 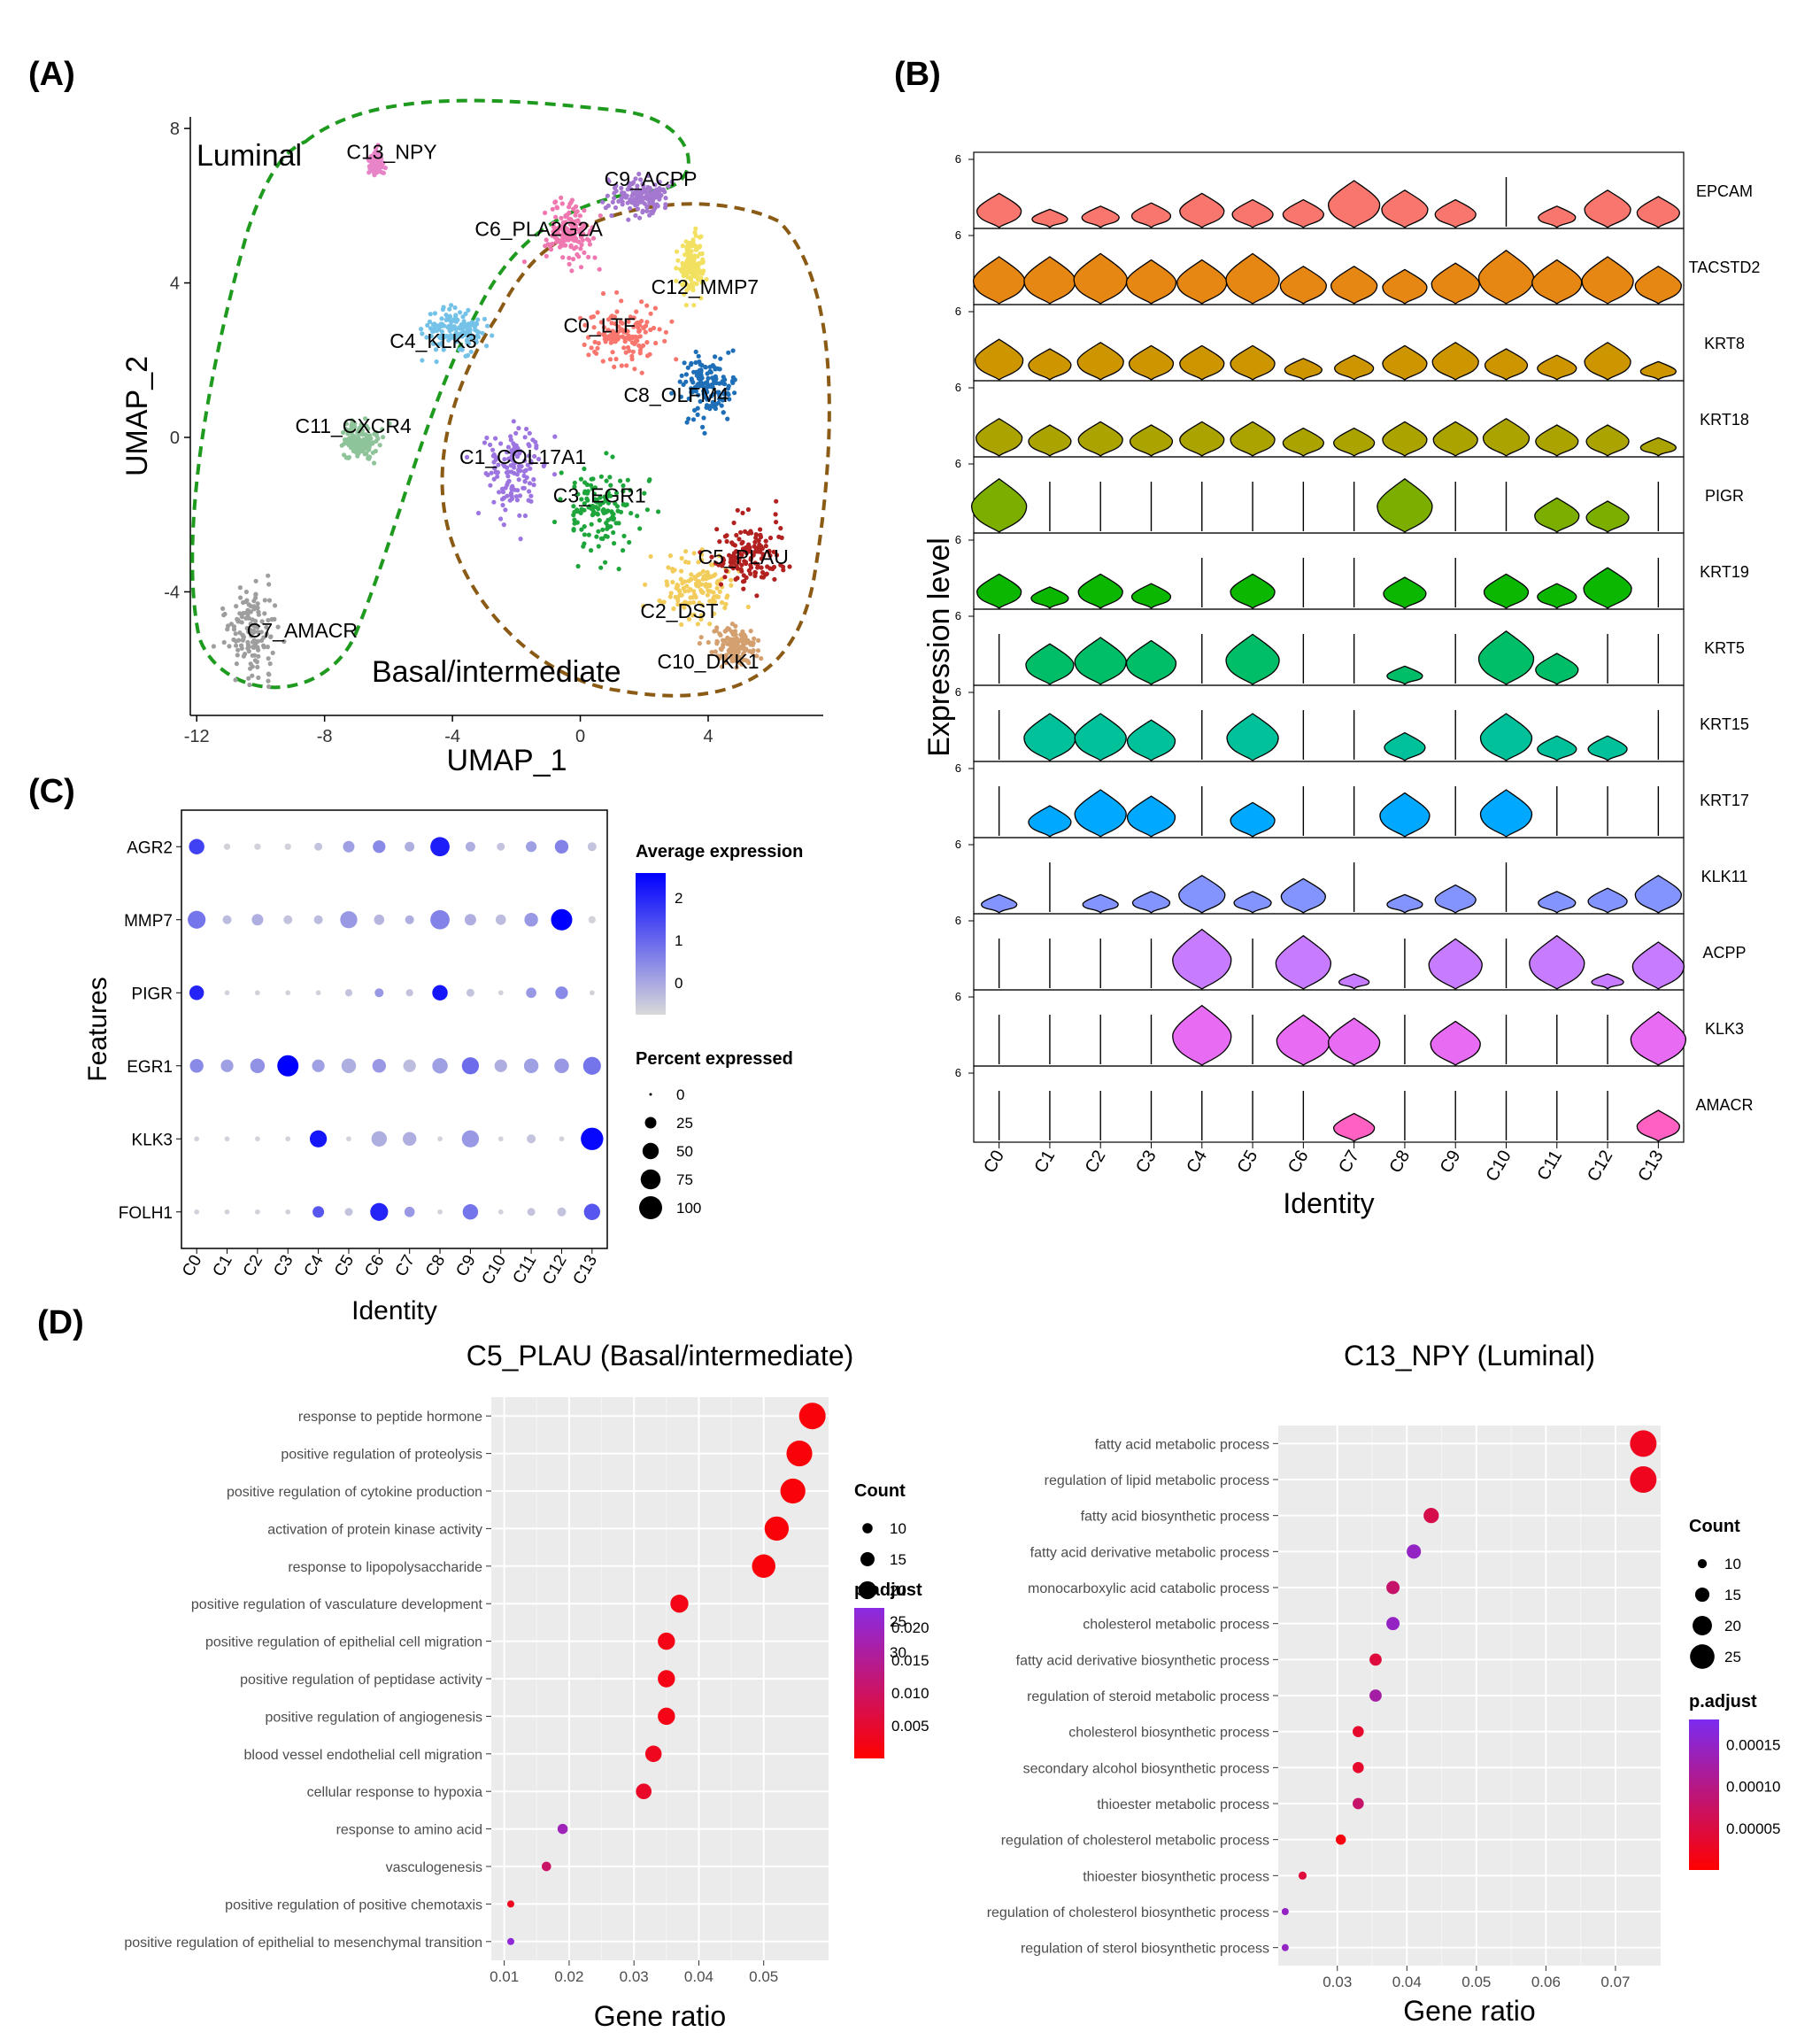 What do you see at coordinates (1337, 1982) in the screenshot?
I see `enrich-x-tick-label: 0.03` at bounding box center [1337, 1982].